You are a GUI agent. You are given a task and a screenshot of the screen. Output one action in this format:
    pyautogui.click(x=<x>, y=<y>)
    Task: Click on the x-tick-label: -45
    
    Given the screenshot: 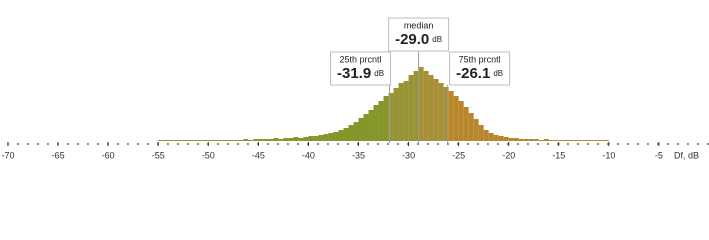 What is the action you would take?
    pyautogui.click(x=258, y=155)
    